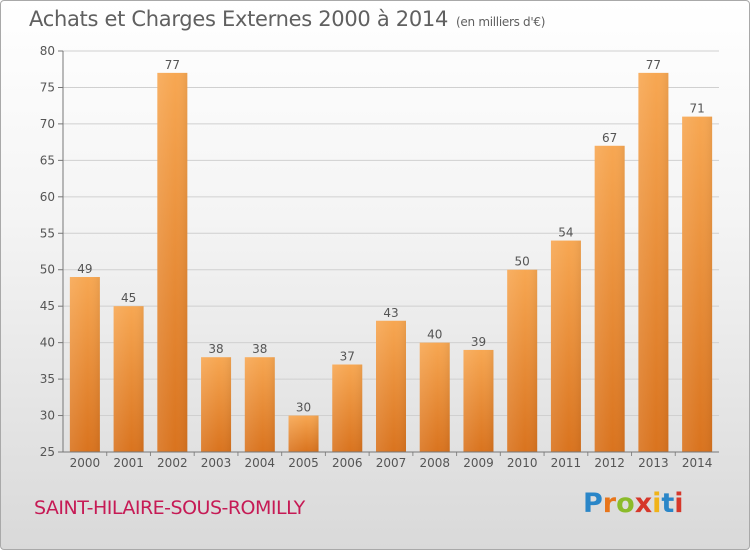 This screenshot has width=750, height=550. I want to click on x-tick-label: 2005, so click(303, 463).